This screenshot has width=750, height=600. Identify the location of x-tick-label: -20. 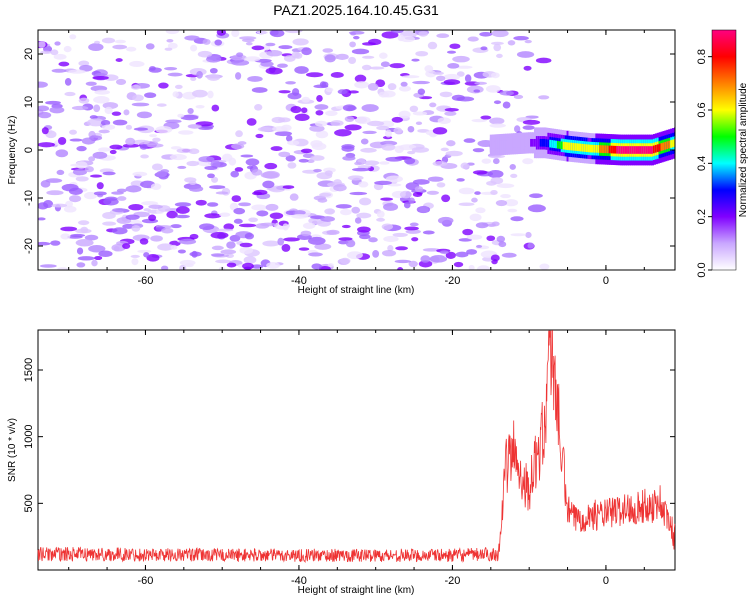
(452, 581).